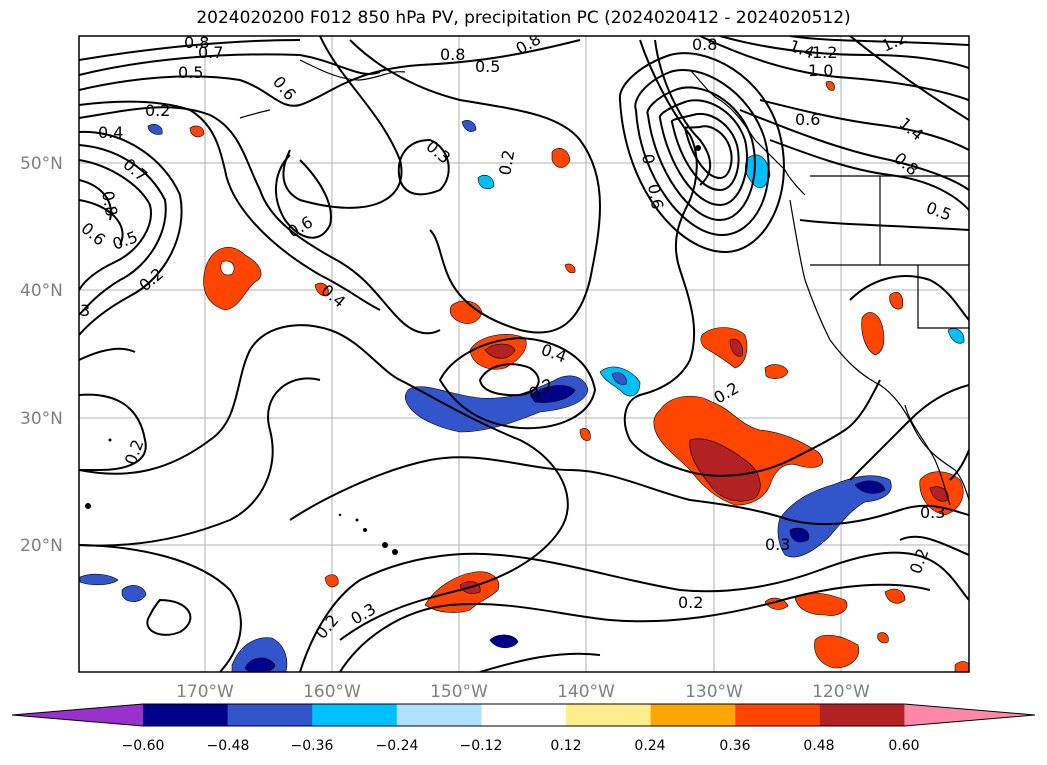 Image resolution: width=1047 pixels, height=765 pixels. Describe the element at coordinates (228, 746) in the screenshot. I see `colorbar-tick: −0.48` at that location.